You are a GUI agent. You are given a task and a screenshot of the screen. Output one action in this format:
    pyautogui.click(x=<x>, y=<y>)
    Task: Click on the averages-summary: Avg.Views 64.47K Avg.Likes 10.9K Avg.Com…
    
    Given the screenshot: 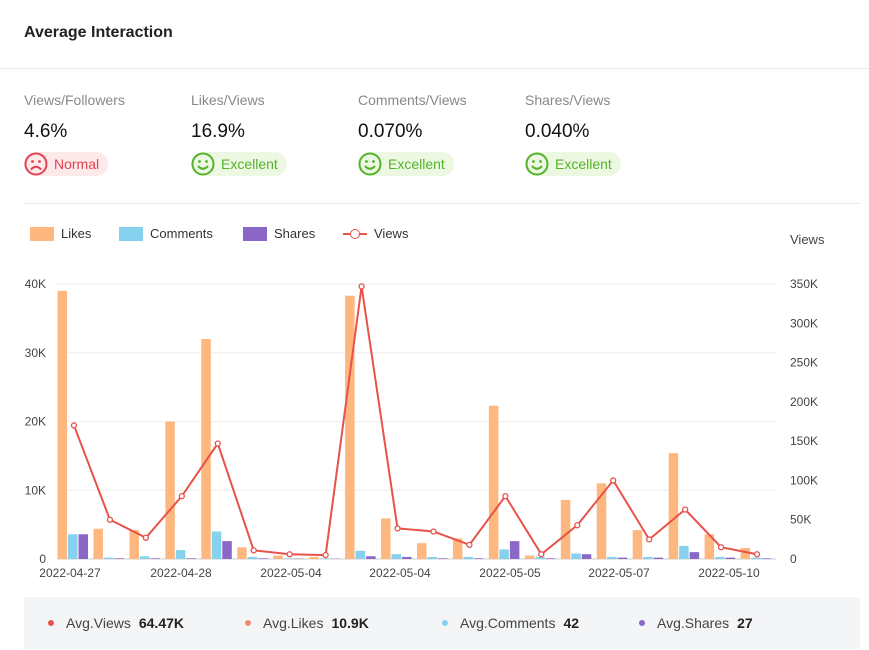 What is the action you would take?
    pyautogui.click(x=442, y=623)
    